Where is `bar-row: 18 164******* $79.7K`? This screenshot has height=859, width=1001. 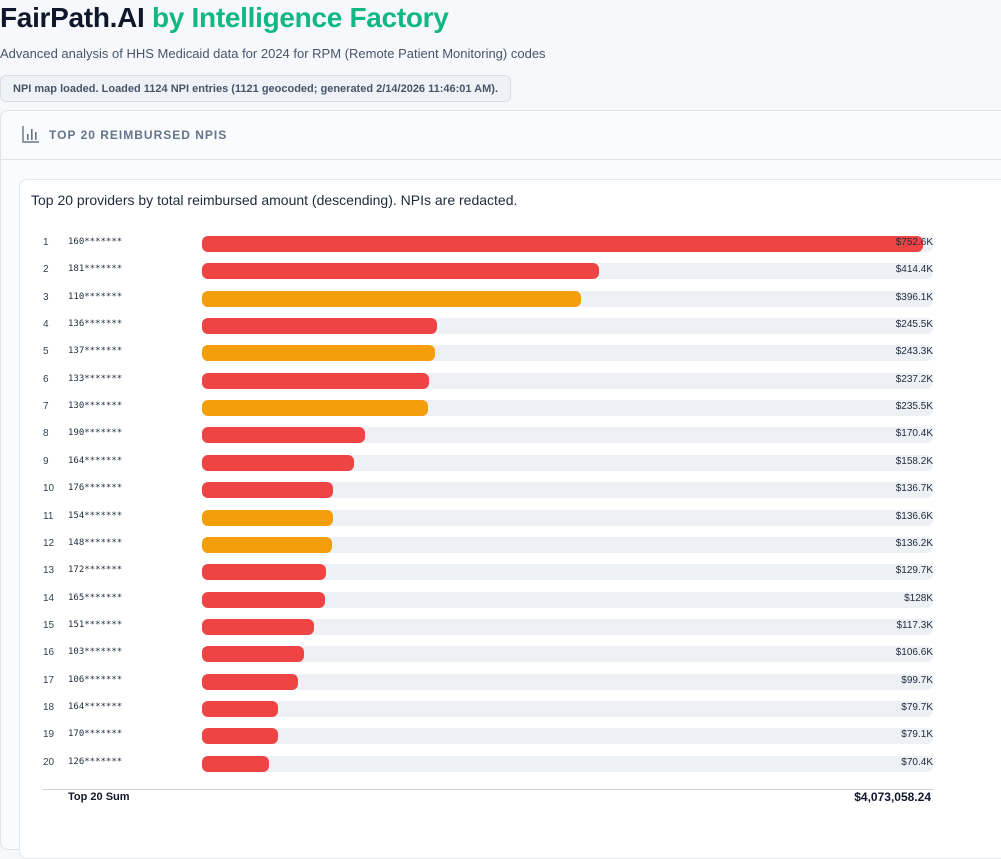 bar-row: 18 164******* $79.7K is located at coordinates (510, 709).